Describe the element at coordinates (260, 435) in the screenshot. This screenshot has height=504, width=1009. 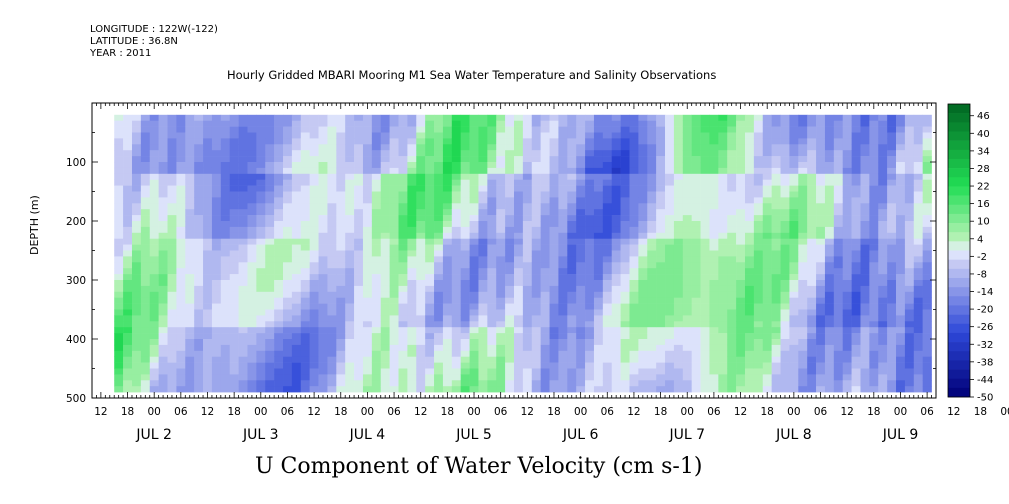
I see `x-day-label: JUL 3` at that location.